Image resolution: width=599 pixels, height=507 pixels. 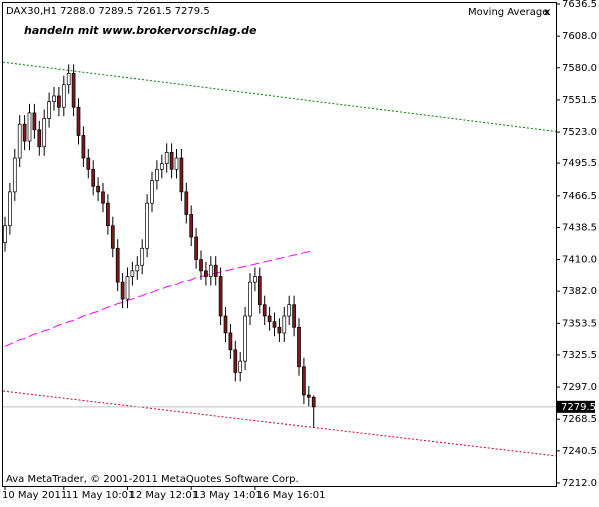 What do you see at coordinates (579, 291) in the screenshot?
I see `y-tick-label: 7382.0` at bounding box center [579, 291].